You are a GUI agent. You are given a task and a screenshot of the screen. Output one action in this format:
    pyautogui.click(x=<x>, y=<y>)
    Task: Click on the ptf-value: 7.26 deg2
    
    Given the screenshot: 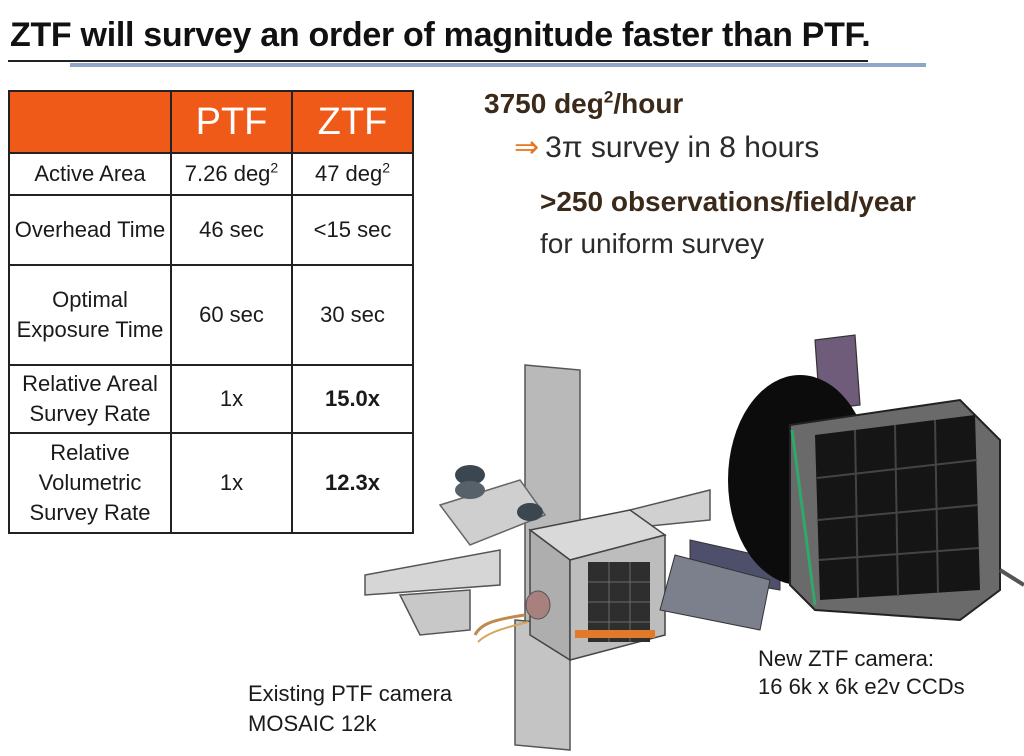 What is the action you would take?
    pyautogui.click(x=231, y=174)
    